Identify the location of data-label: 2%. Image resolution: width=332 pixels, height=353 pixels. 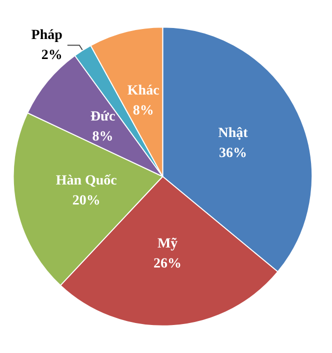
(51, 55).